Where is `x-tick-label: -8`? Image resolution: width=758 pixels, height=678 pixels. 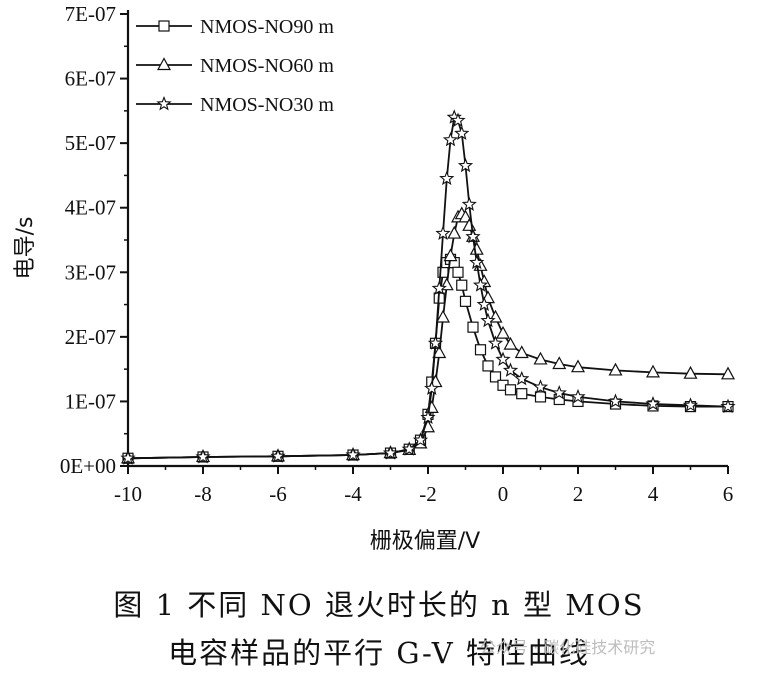 x-tick-label: -8 is located at coordinates (203, 494).